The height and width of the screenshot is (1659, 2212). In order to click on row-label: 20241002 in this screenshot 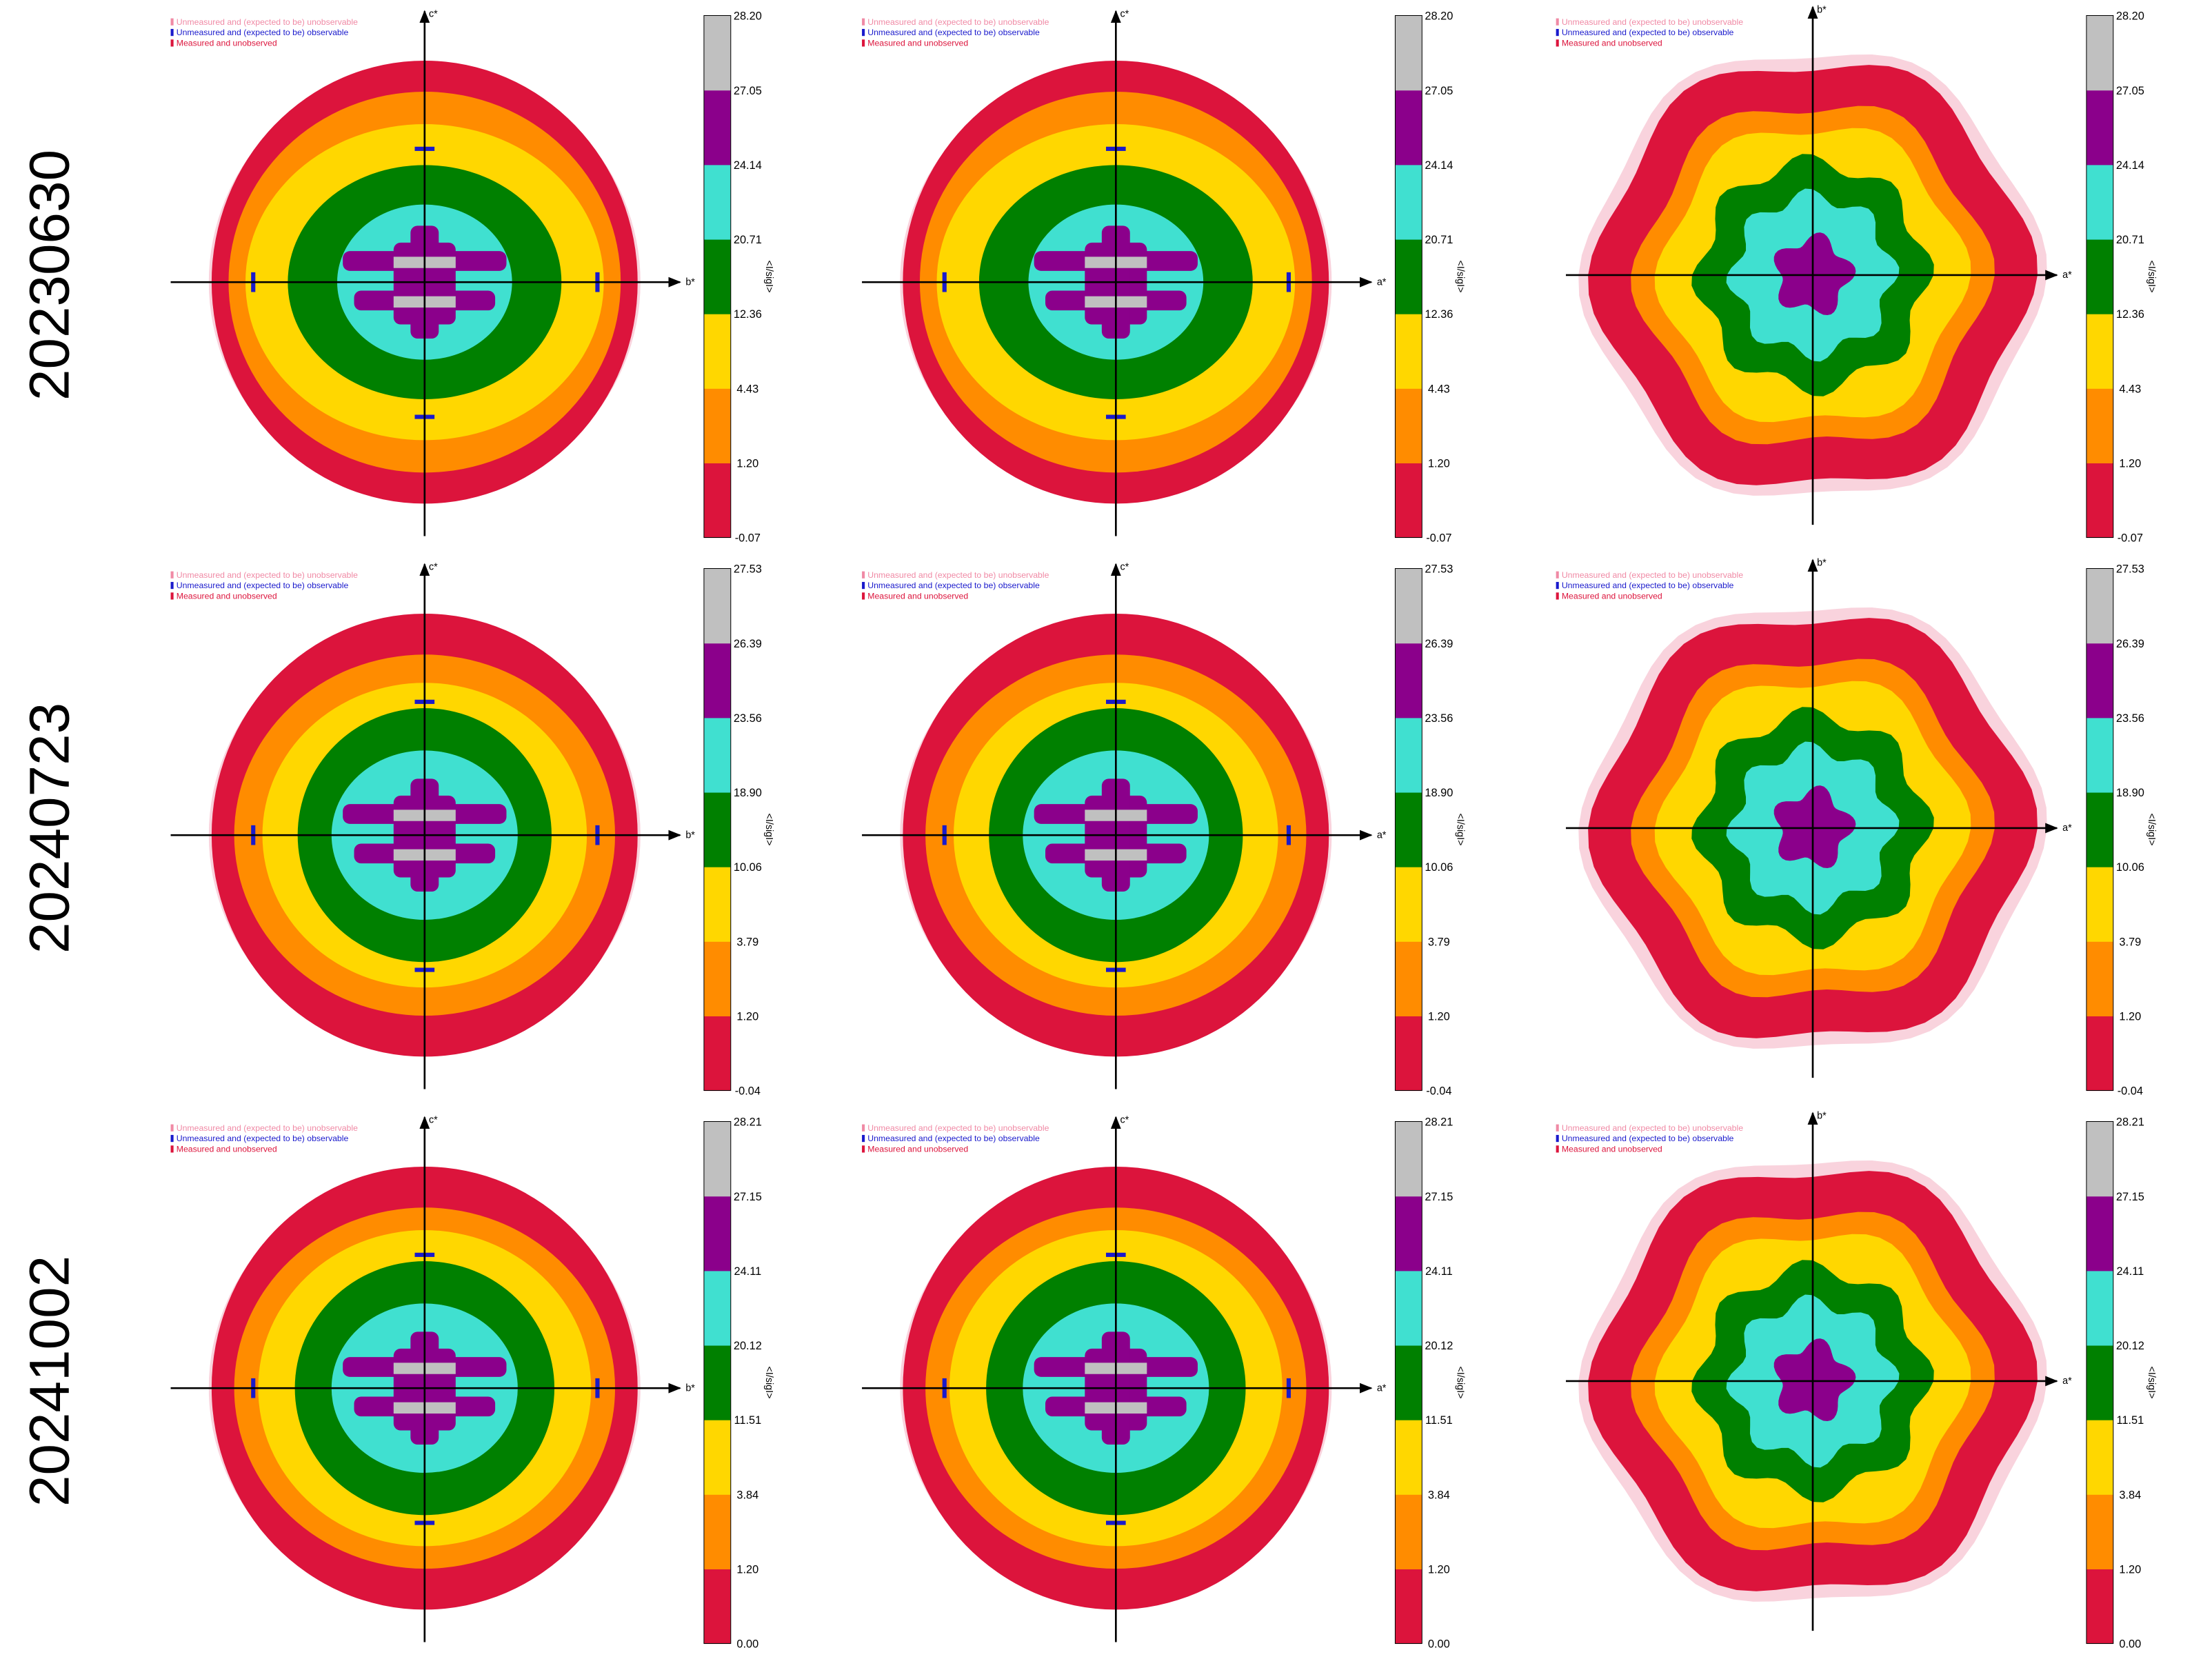, I will do `click(49, 1381)`.